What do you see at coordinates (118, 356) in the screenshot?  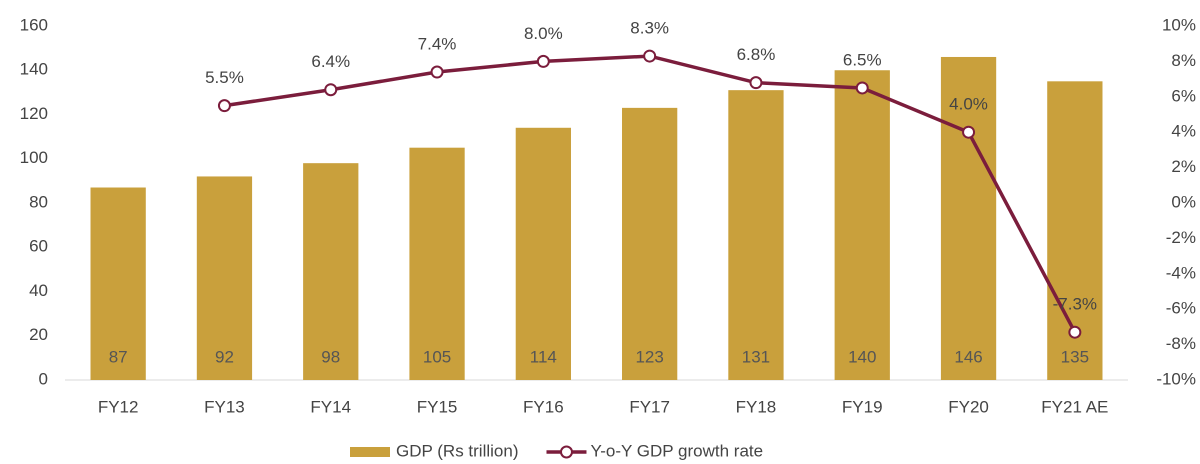 I see `bar-label: 87` at bounding box center [118, 356].